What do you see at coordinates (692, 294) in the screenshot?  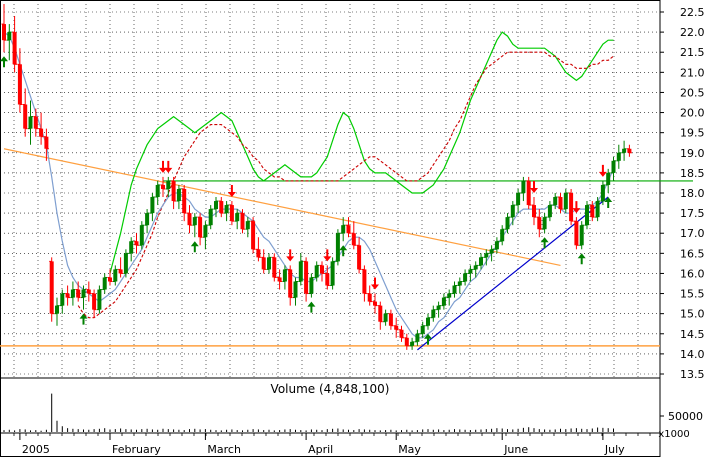 I see `y-tick-label: 15.5` at bounding box center [692, 294].